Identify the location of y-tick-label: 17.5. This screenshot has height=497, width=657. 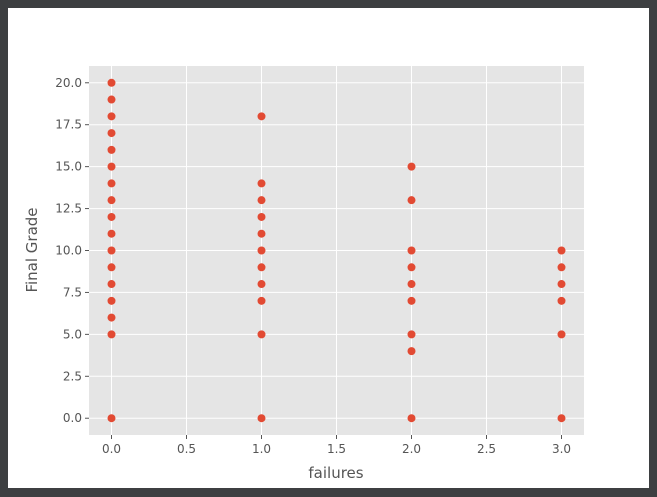
(68, 125).